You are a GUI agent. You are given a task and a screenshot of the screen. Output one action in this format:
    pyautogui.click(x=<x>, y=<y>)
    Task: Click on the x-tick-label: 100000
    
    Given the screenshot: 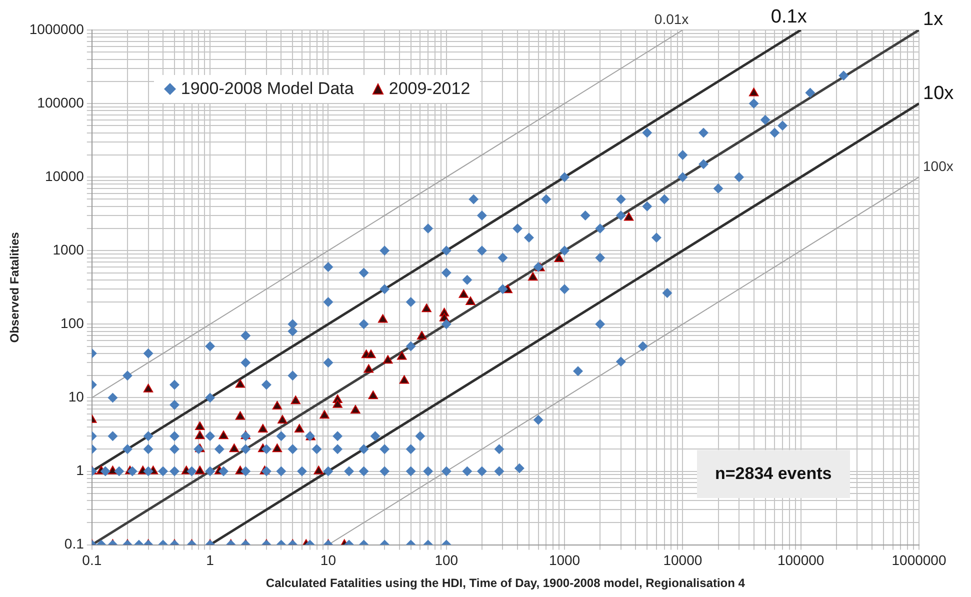 What is the action you would take?
    pyautogui.click(x=800, y=560)
    